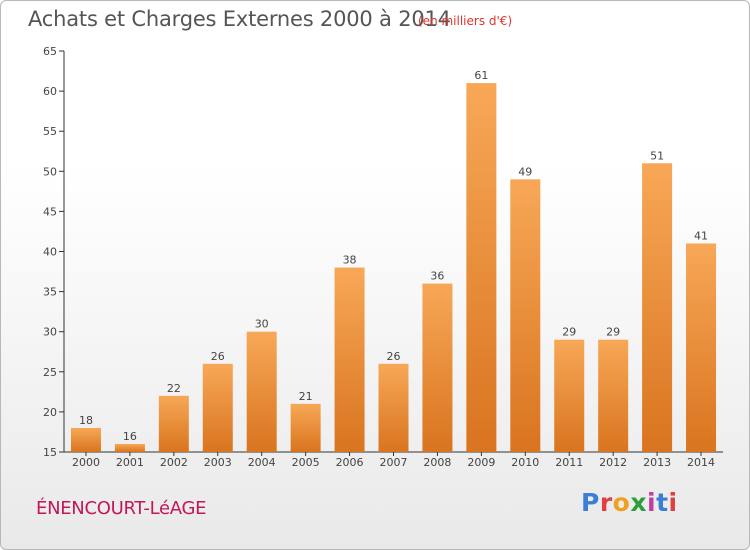  What do you see at coordinates (481, 75) in the screenshot?
I see `bar-value-label: 61` at bounding box center [481, 75].